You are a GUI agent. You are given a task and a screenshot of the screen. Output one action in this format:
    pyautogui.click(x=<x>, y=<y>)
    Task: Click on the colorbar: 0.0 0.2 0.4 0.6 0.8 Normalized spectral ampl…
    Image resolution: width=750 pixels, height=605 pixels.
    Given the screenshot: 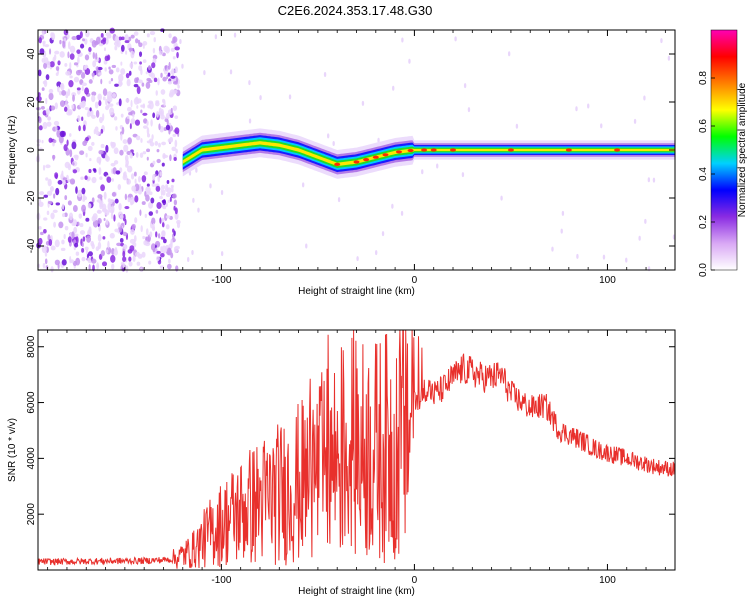 What is the action you would take?
    pyautogui.click(x=723, y=153)
    